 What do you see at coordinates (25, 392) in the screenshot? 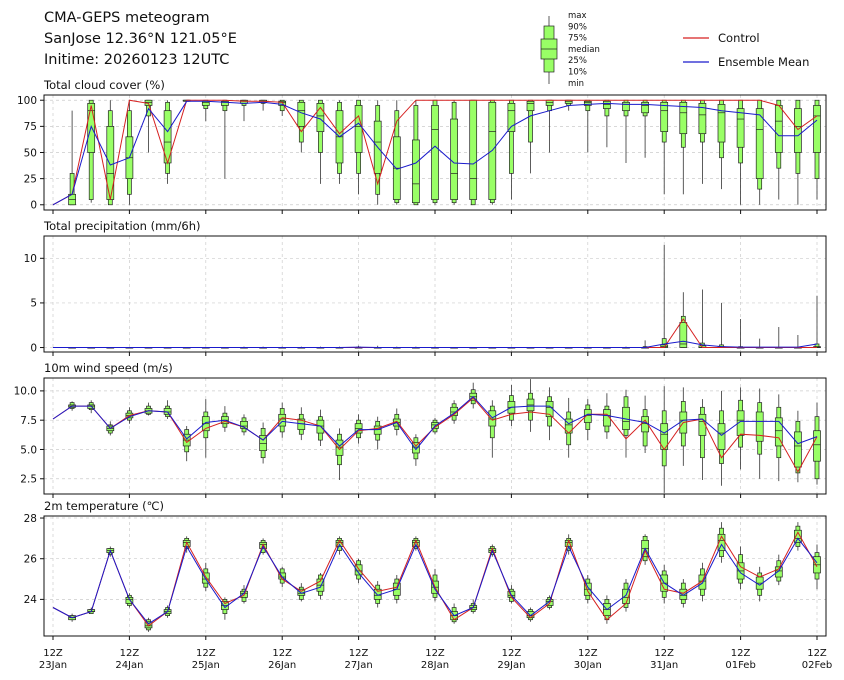
I see `y-tick-label: 10.0` at bounding box center [25, 392].